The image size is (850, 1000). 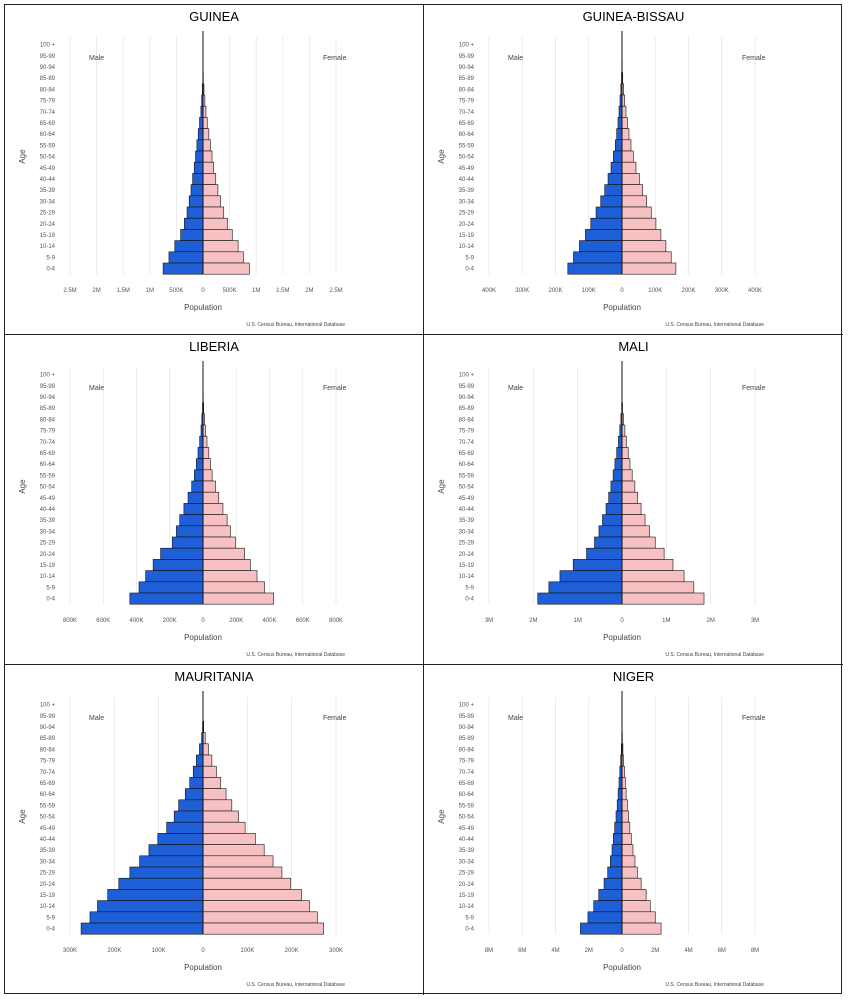 I want to click on age-group-label: 90-94, so click(x=48, y=398).